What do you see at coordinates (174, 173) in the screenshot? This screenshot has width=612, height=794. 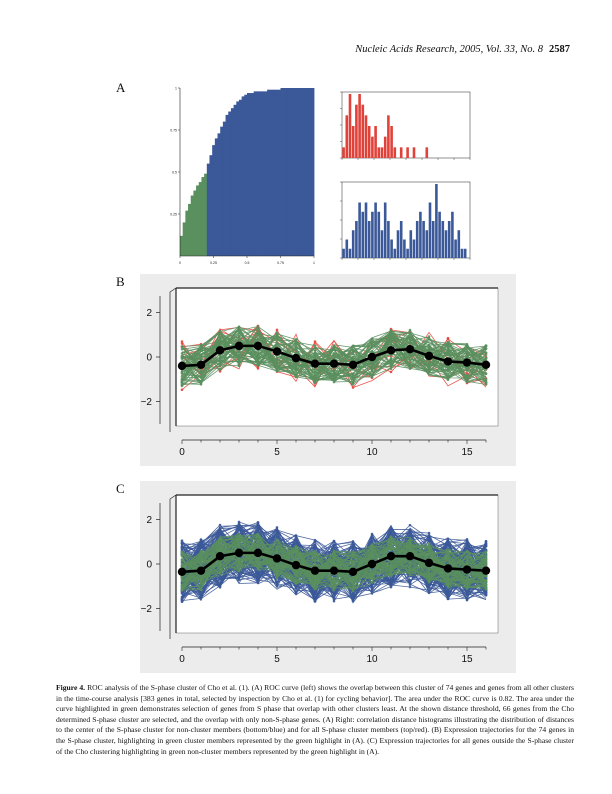 I see `roc-y-tick-label: 0.5` at bounding box center [174, 173].